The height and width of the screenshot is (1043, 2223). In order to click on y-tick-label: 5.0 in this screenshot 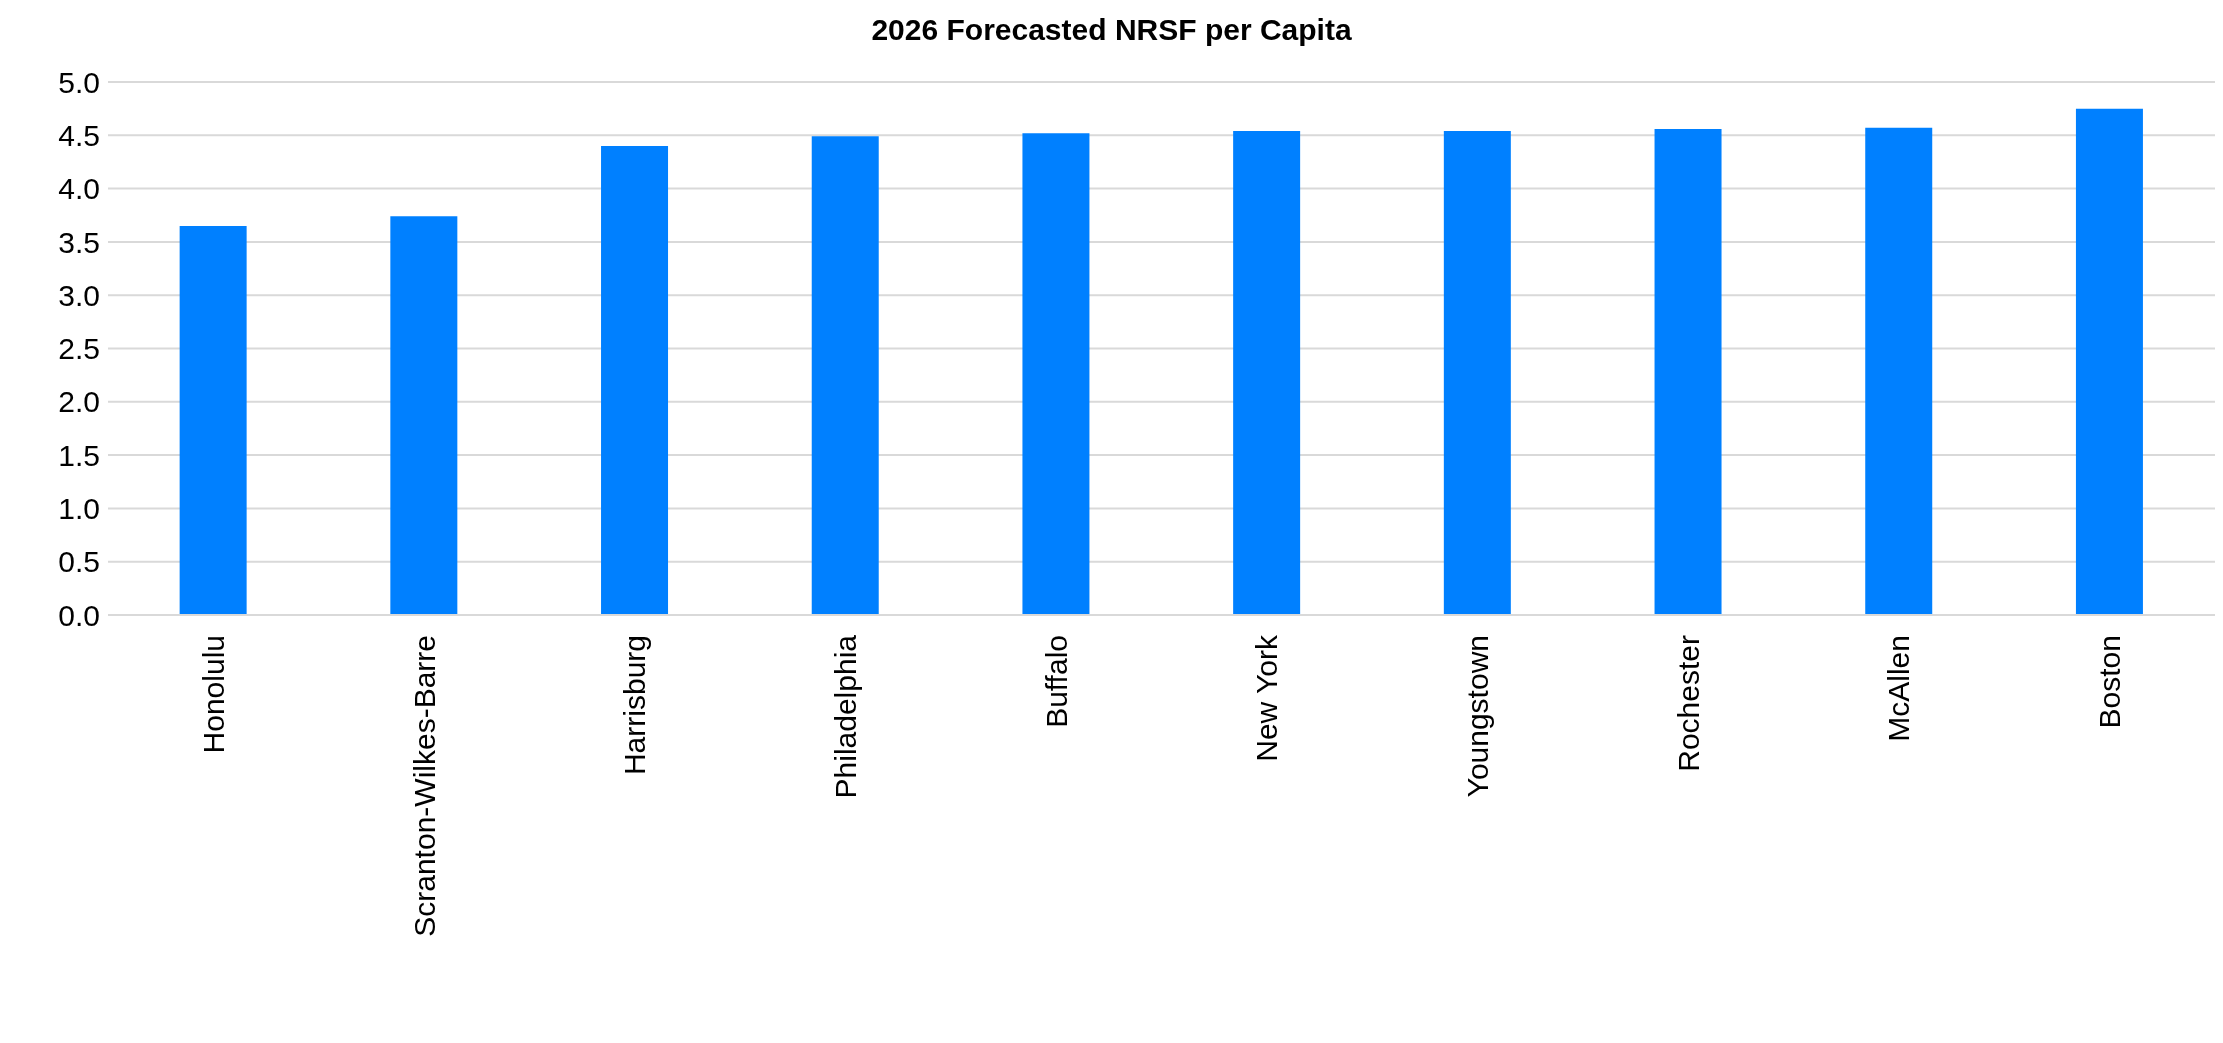, I will do `click(79, 82)`.